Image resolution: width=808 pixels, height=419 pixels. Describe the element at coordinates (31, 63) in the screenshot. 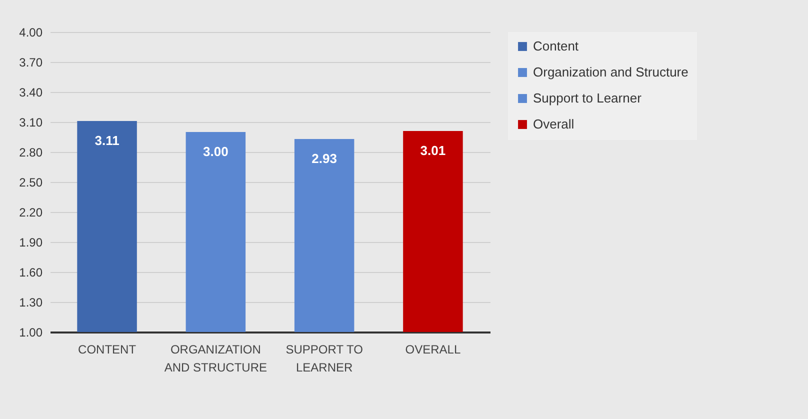

I see `y-tick-label: 3.70` at that location.